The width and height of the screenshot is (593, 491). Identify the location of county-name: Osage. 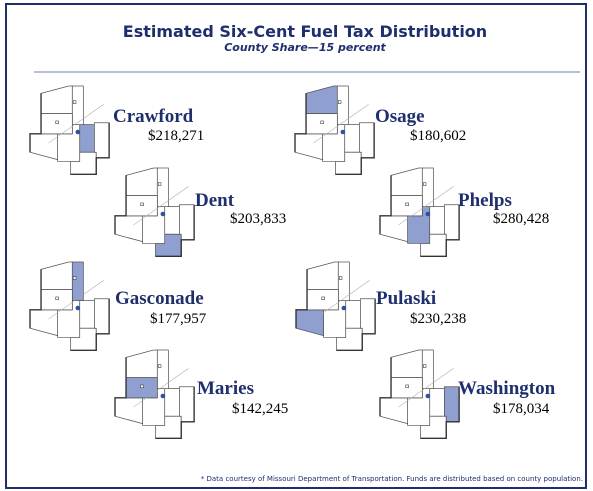
(400, 116).